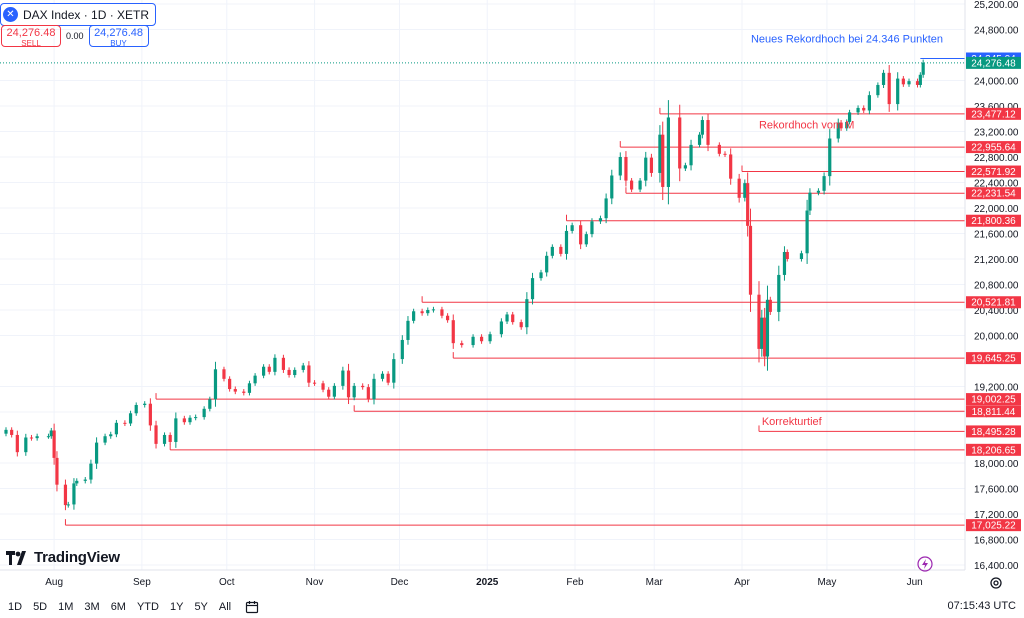  What do you see at coordinates (63, 557) in the screenshot?
I see `tradingview-logo: TradingView` at bounding box center [63, 557].